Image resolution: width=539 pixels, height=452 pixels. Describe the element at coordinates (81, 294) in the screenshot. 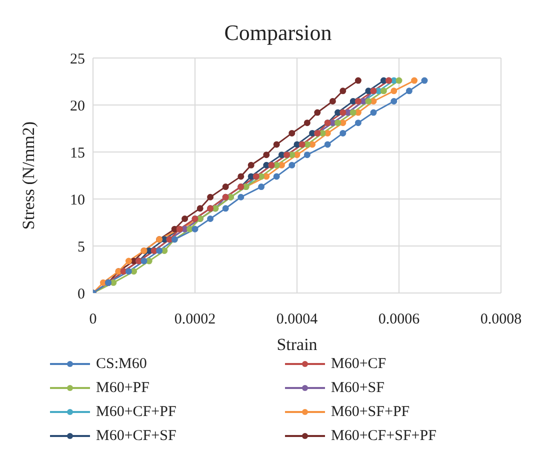

I see `y-tick-label: 0` at that location.